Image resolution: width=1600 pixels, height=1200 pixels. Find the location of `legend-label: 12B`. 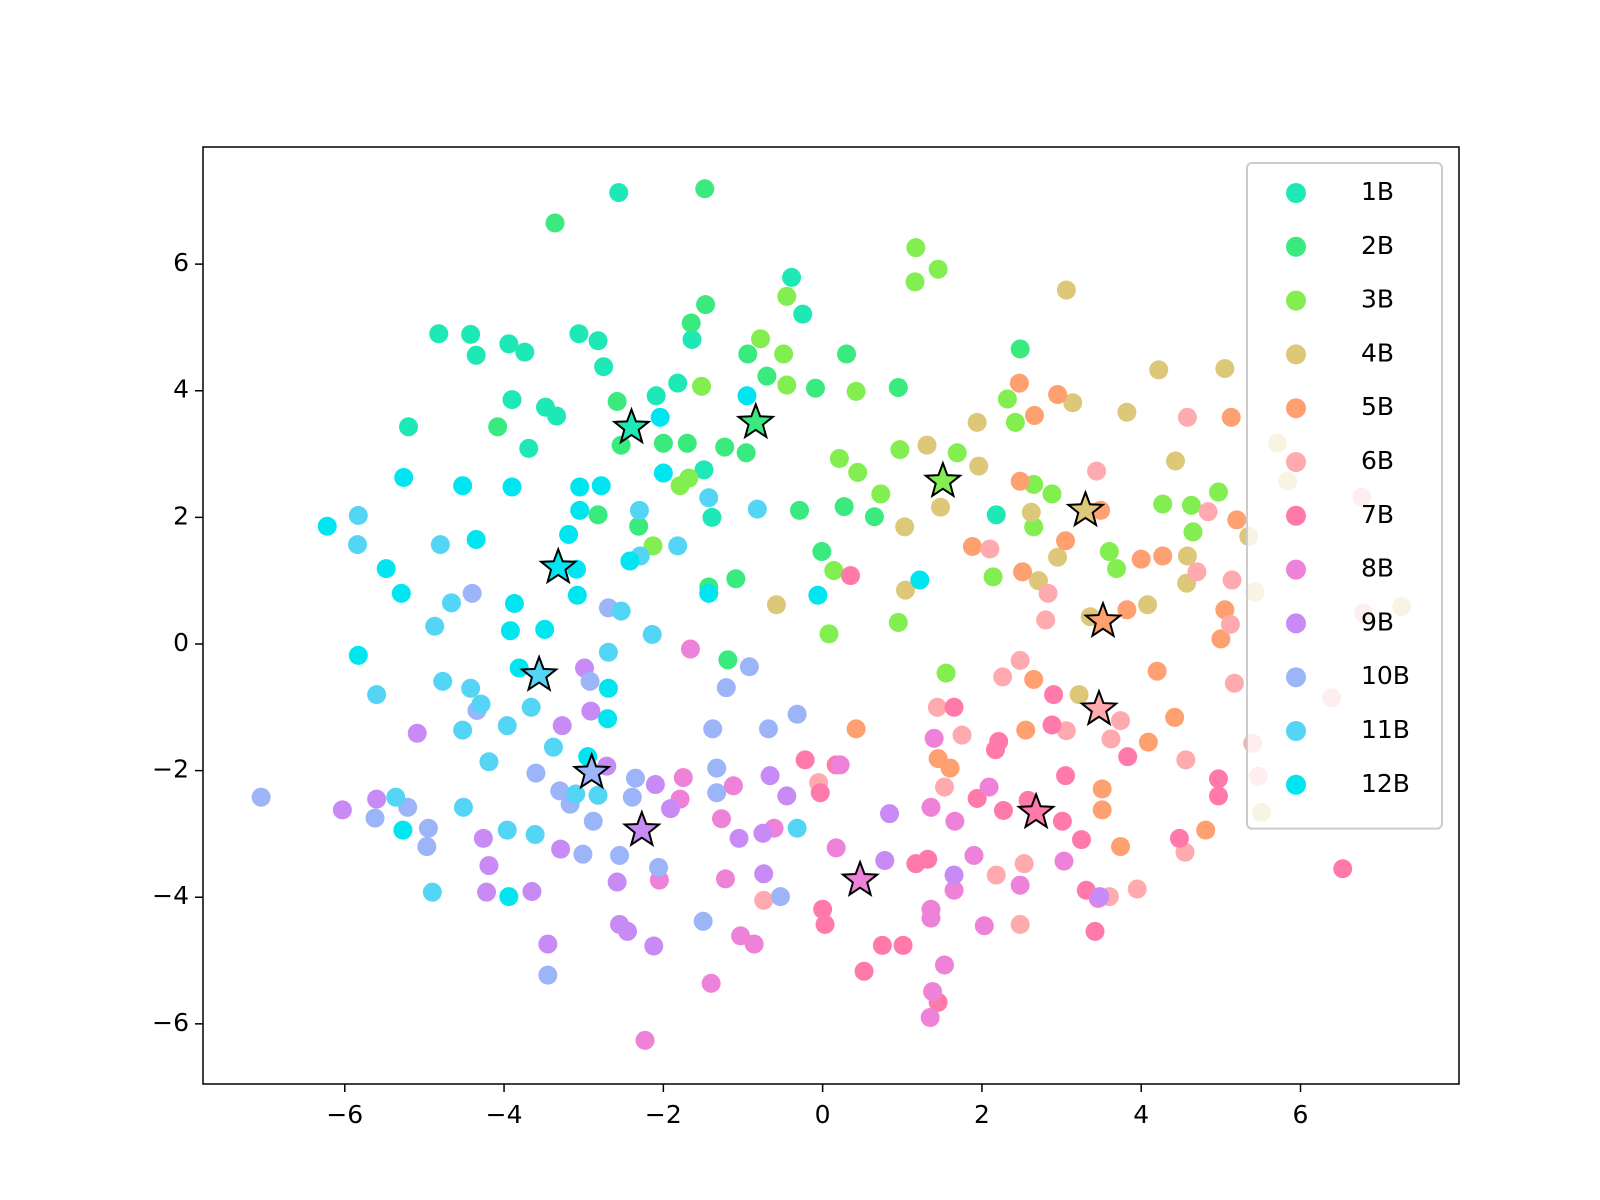

legend-label: 12B is located at coordinates (1385, 783).